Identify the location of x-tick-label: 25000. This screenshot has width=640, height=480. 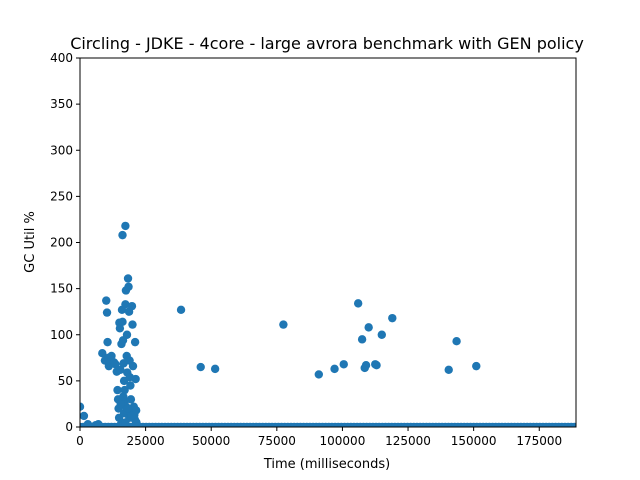
(146, 441).